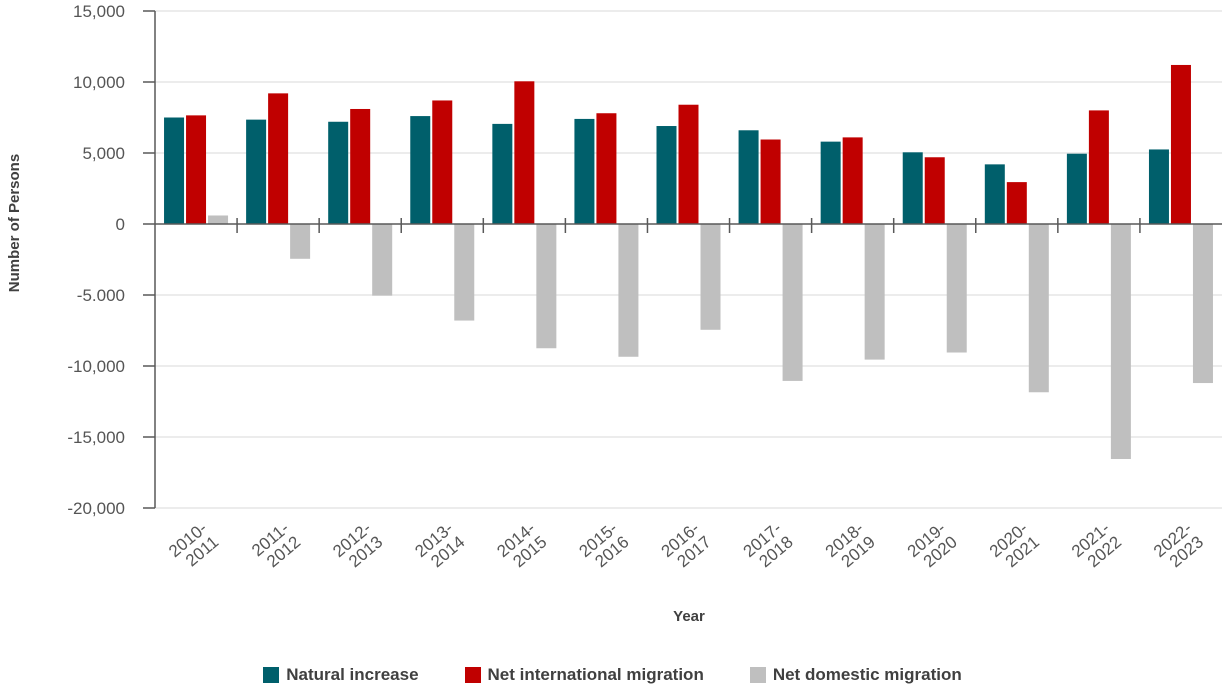 Image resolution: width=1225 pixels, height=689 pixels. Describe the element at coordinates (276, 546) in the screenshot. I see `x-tick-label: 2011-2012` at that location.